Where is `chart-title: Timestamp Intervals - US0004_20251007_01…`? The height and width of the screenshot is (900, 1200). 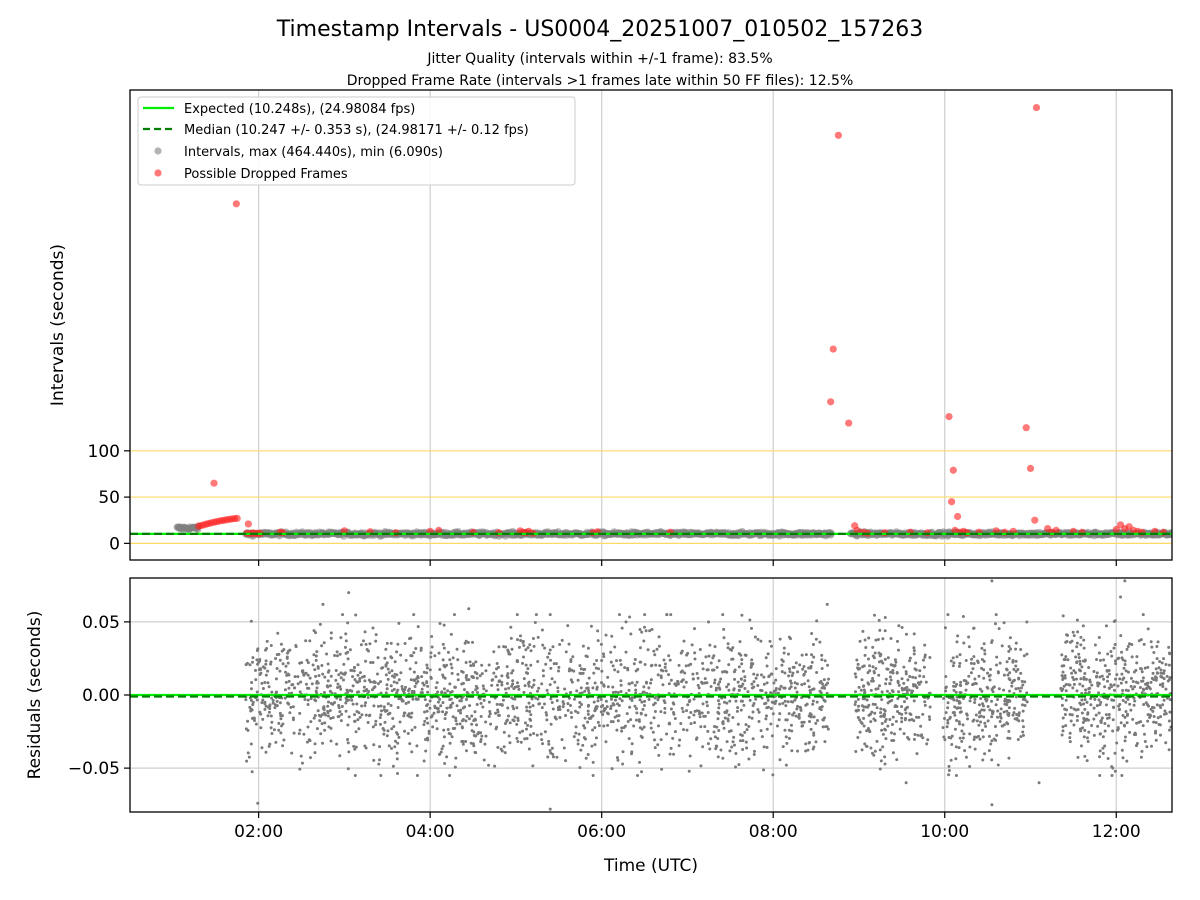 chart-title: Timestamp Intervals - US0004_20251007_01… is located at coordinates (599, 29).